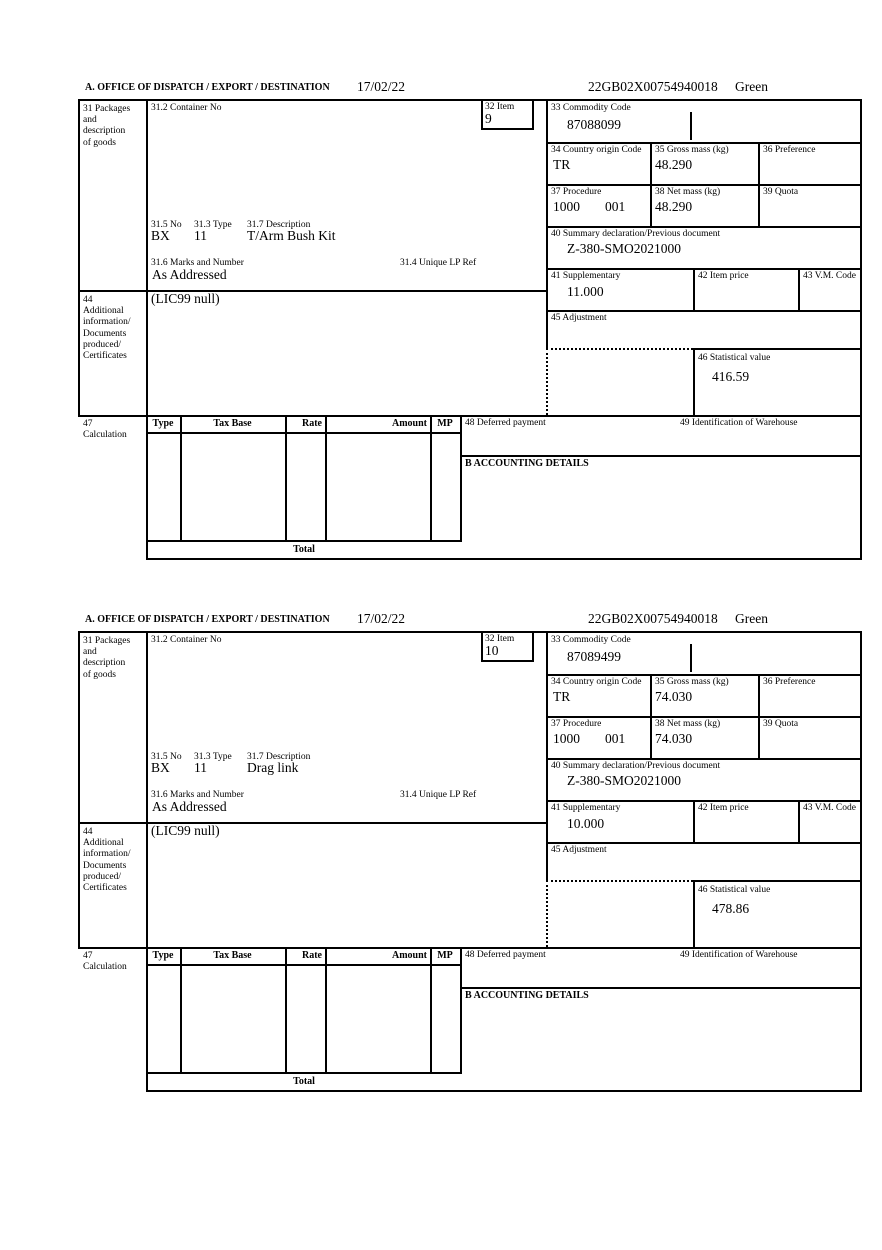  I want to click on calc-col-amount: Amount, so click(409, 423).